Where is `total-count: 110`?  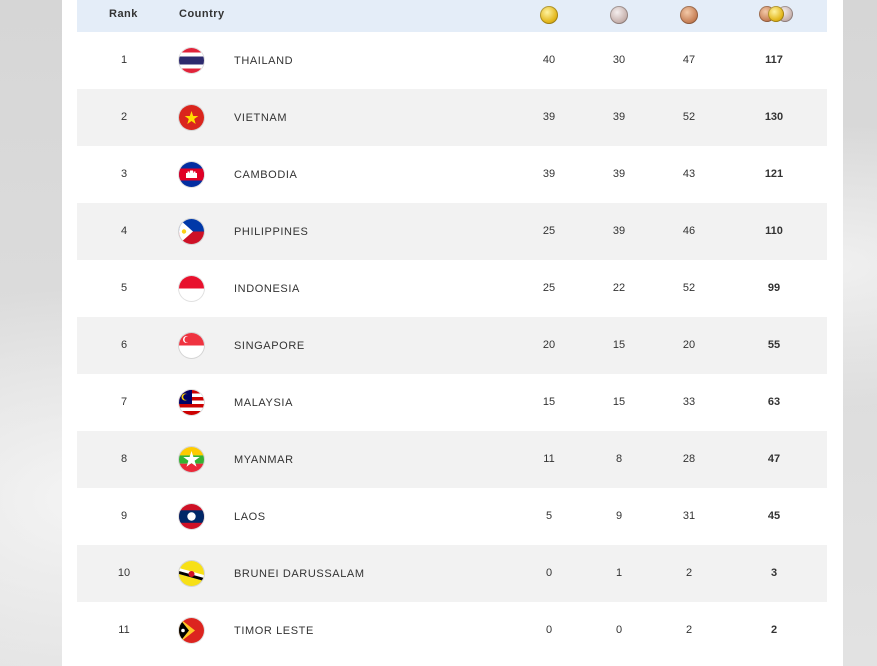
total-count: 110 is located at coordinates (774, 231).